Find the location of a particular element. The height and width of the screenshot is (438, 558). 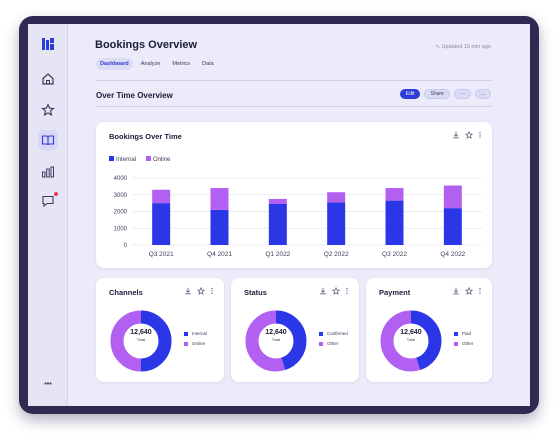

donut-legend: Confirmed Other is located at coordinates (333, 341).